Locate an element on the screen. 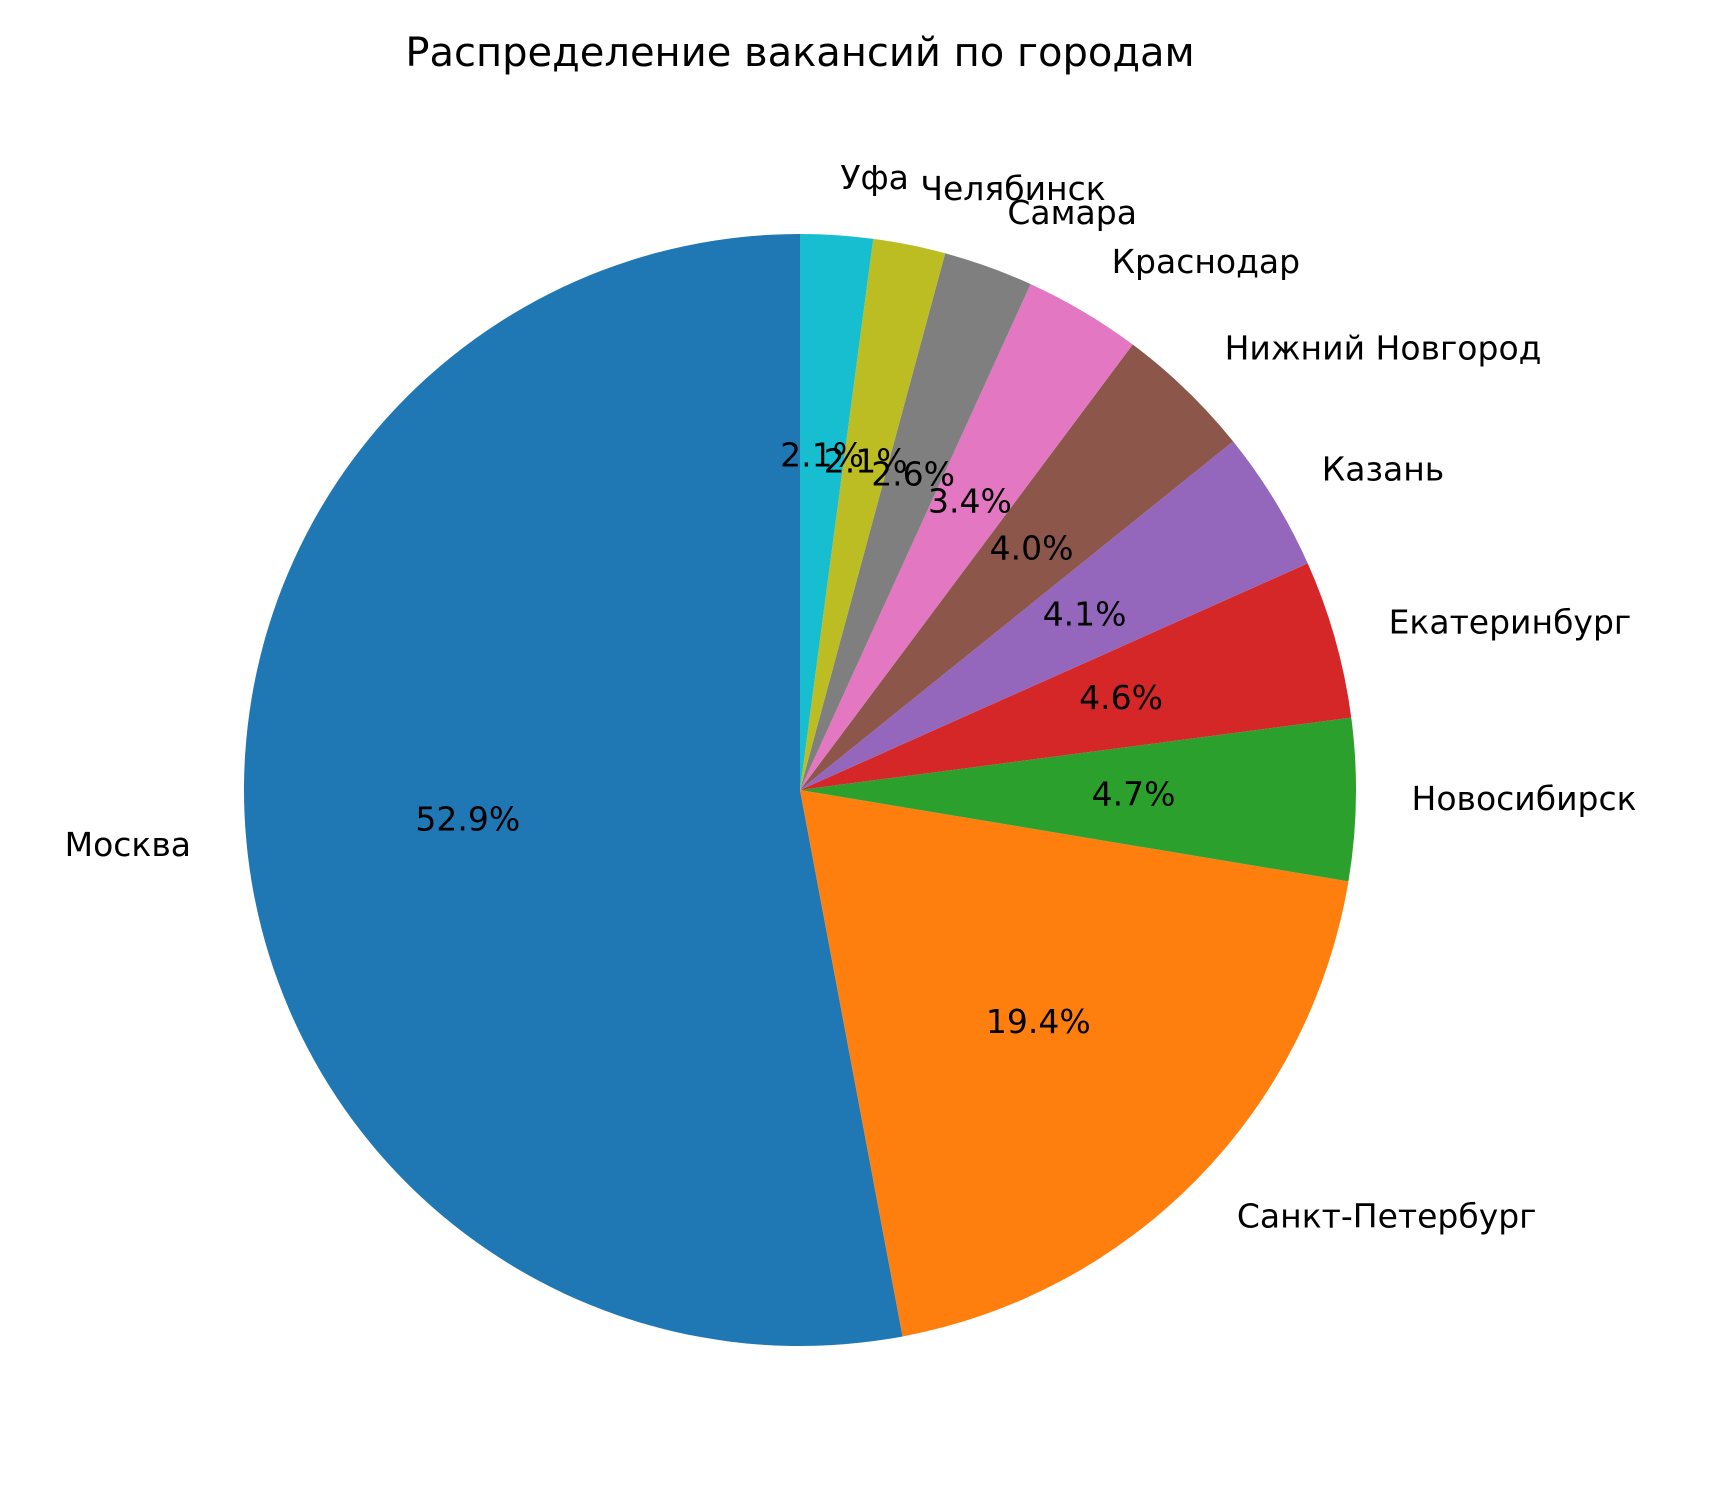 Image resolution: width=1719 pixels, height=1509 pixels. chart-title: Распределение вакансий по городам is located at coordinates (799, 53).